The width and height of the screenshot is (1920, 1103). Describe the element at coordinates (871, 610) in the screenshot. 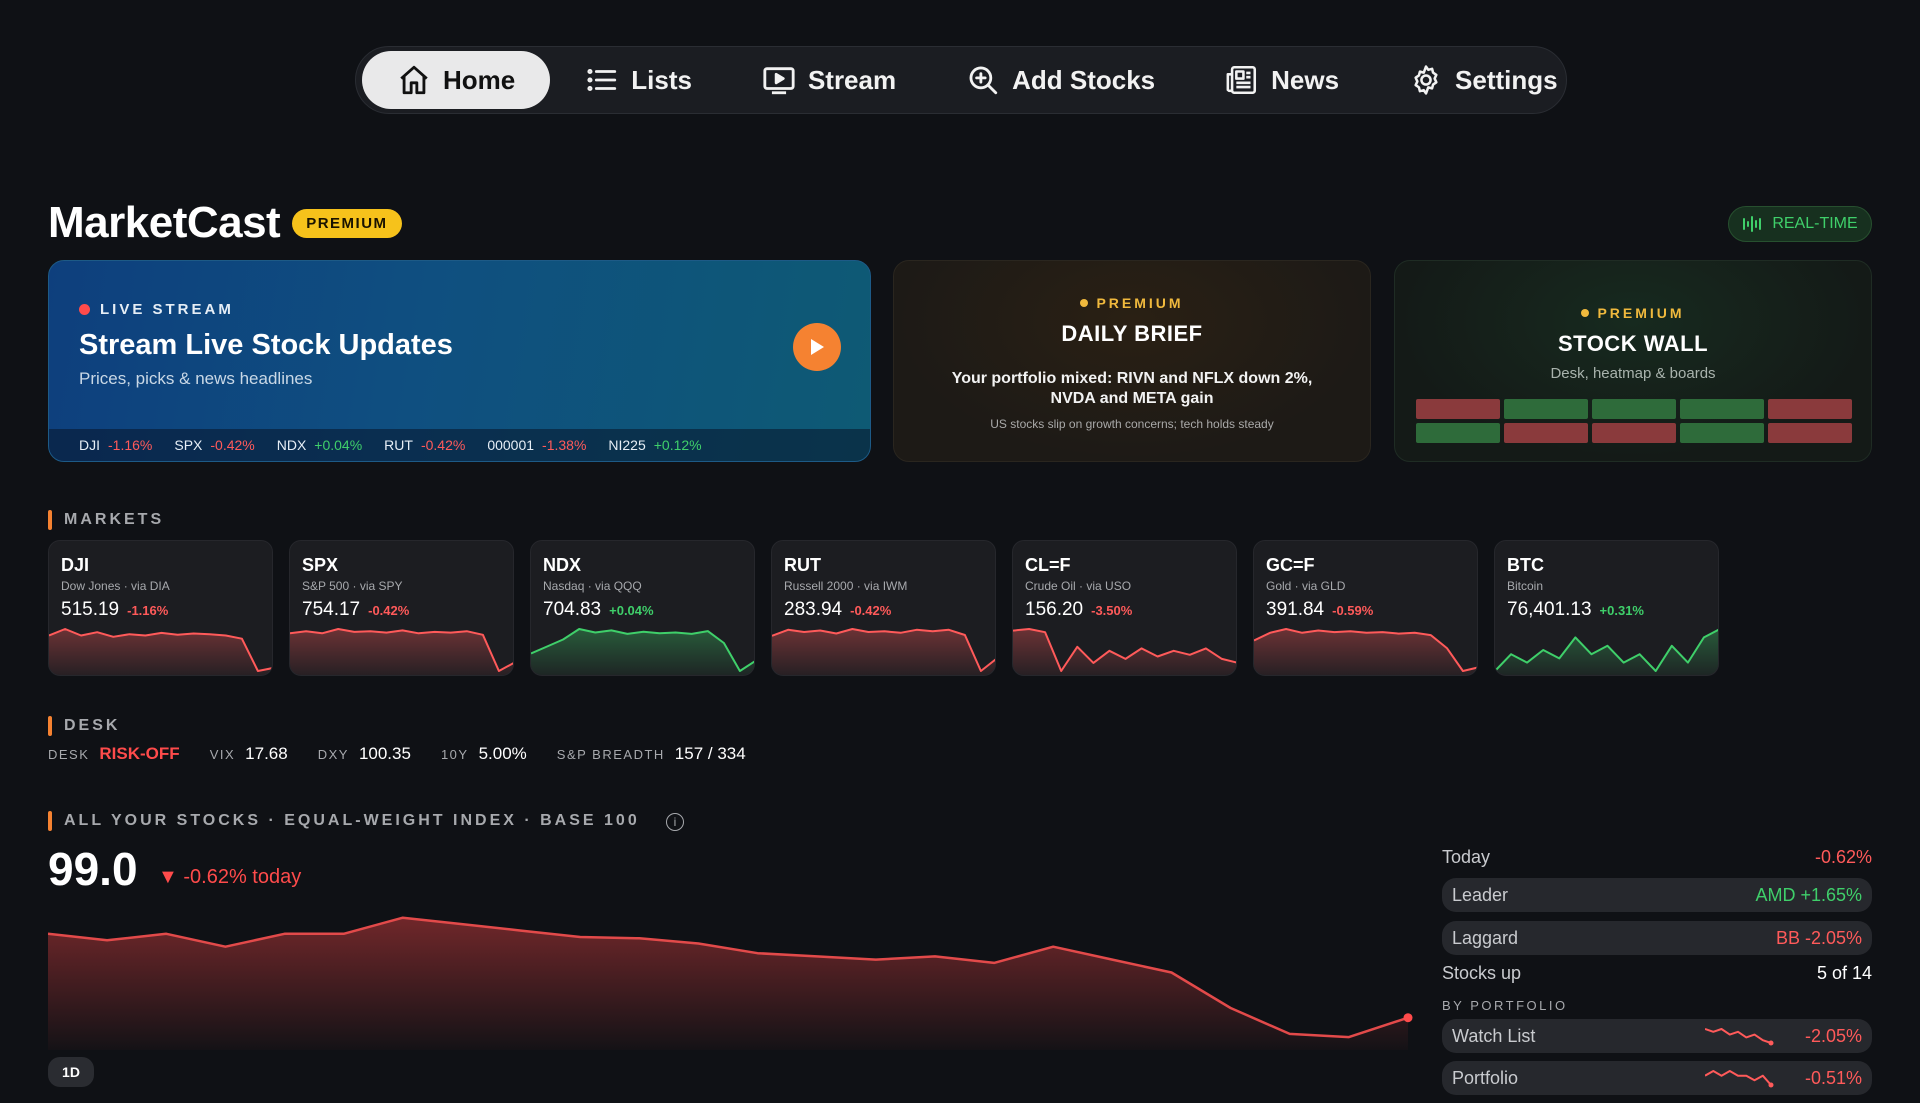

I see `tile-change: -0.42%` at that location.